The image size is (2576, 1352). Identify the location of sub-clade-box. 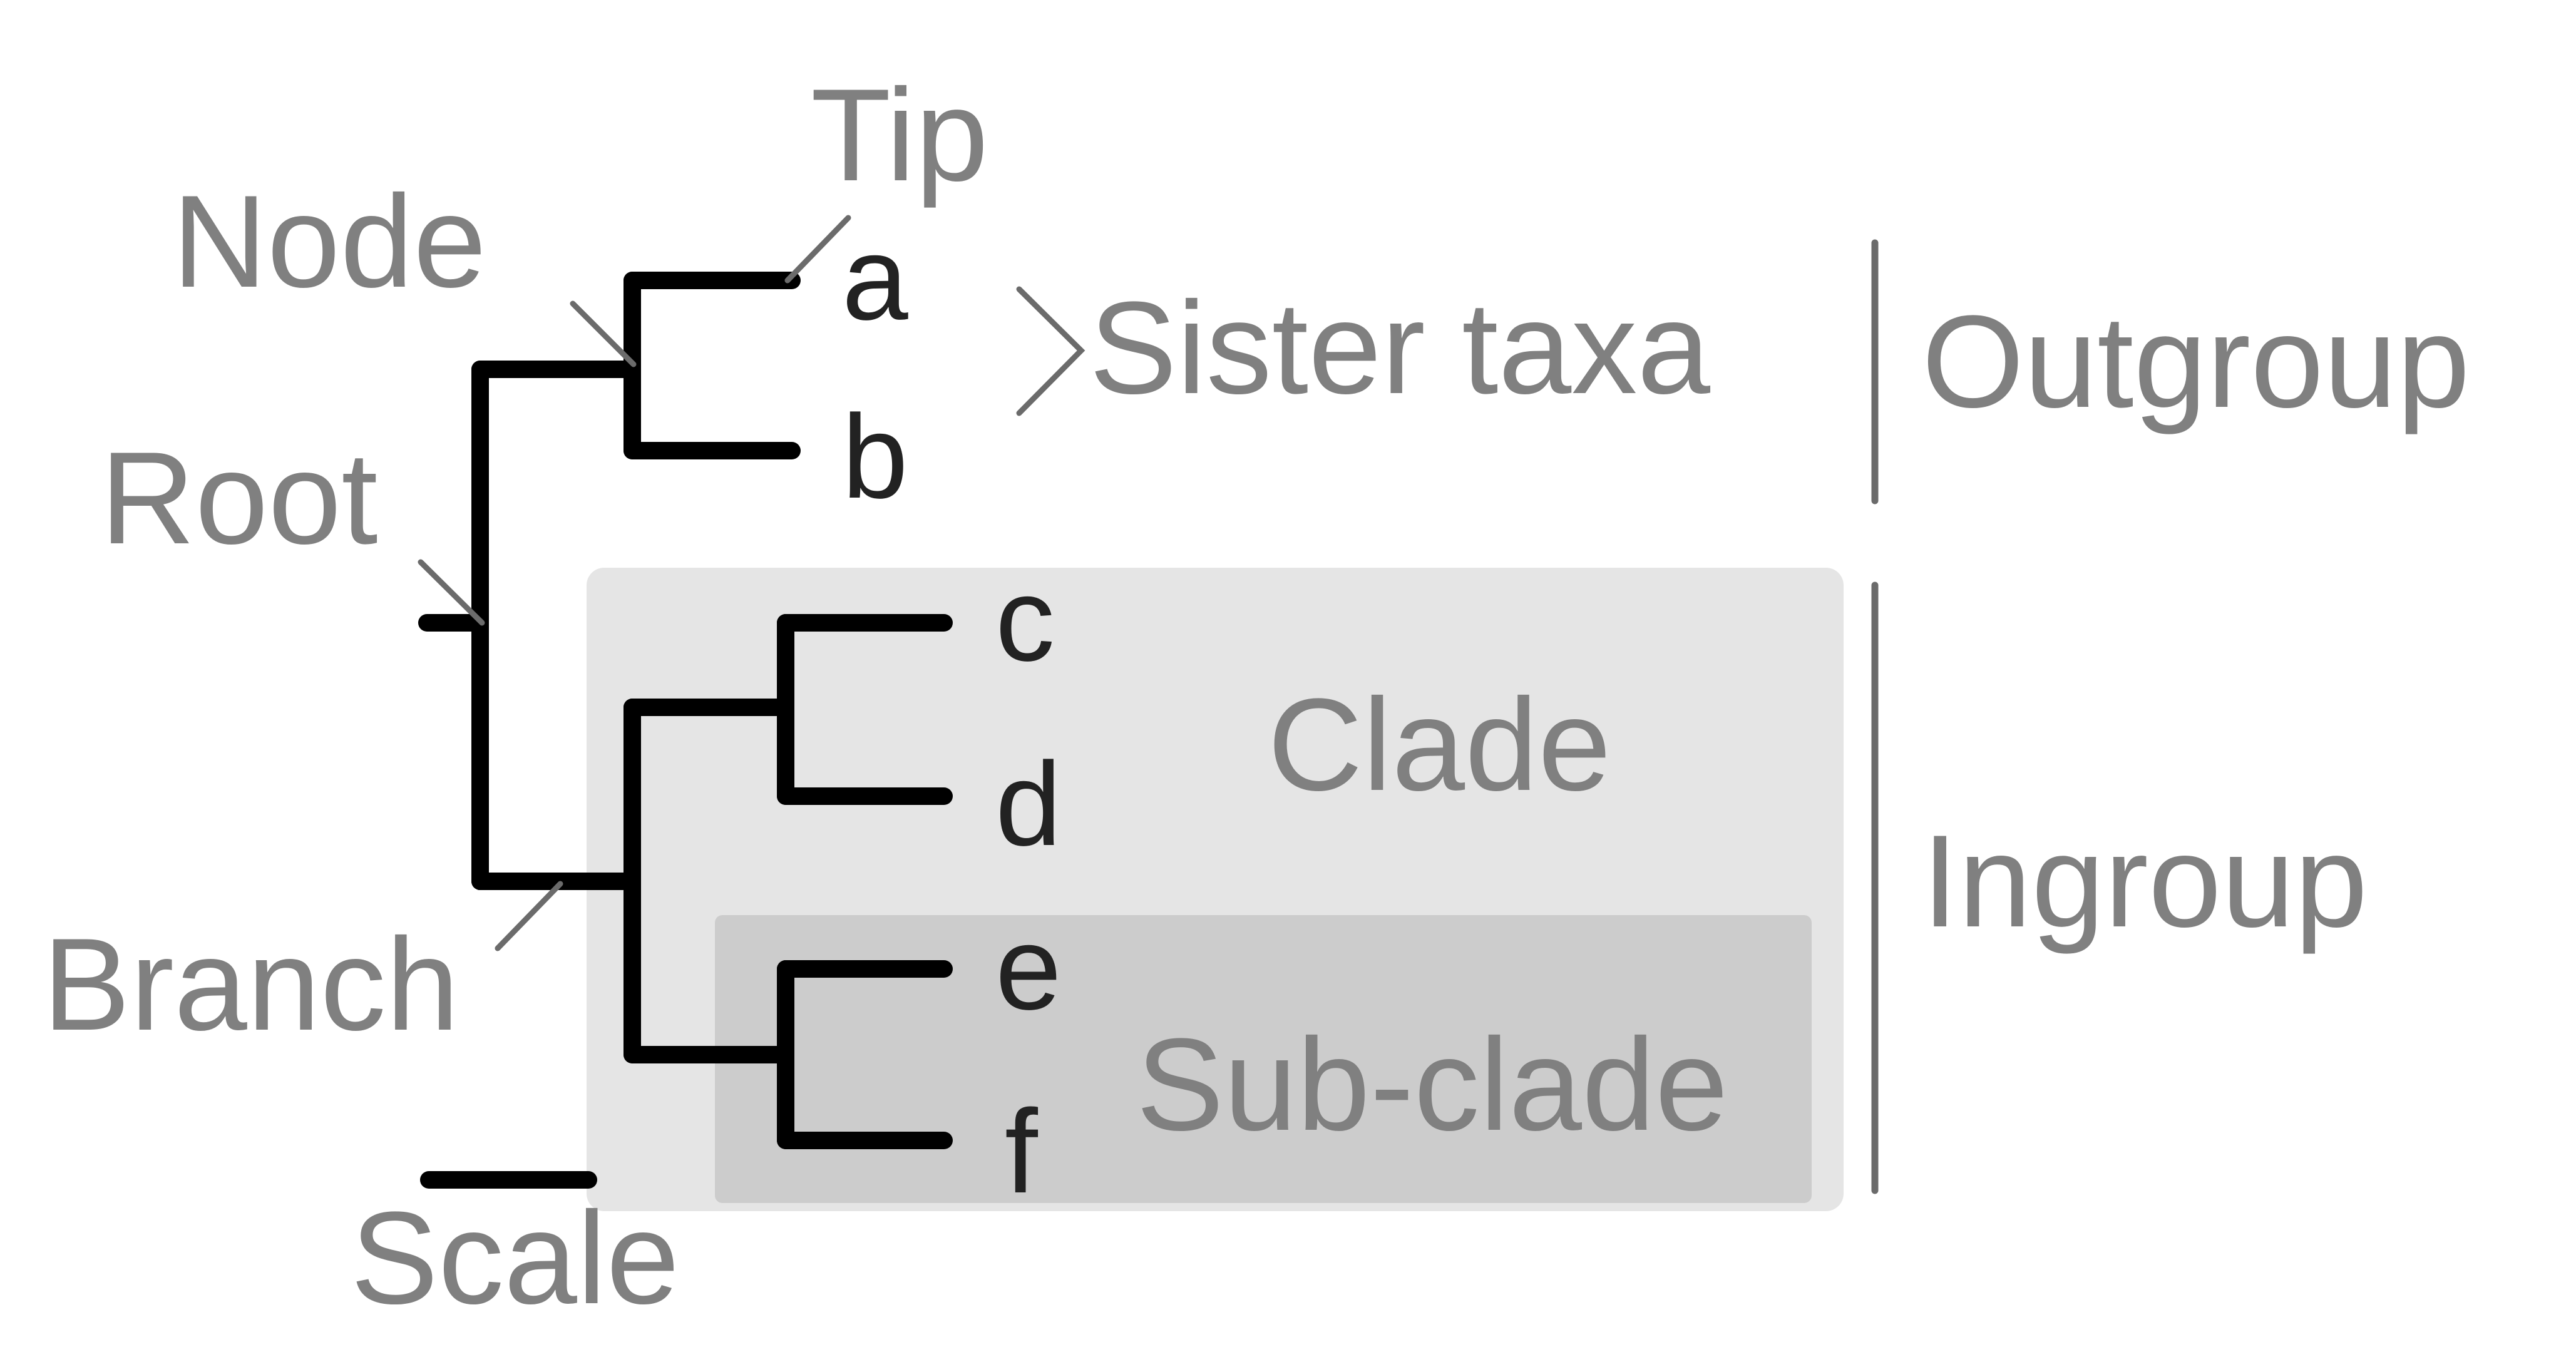
(1263, 1059).